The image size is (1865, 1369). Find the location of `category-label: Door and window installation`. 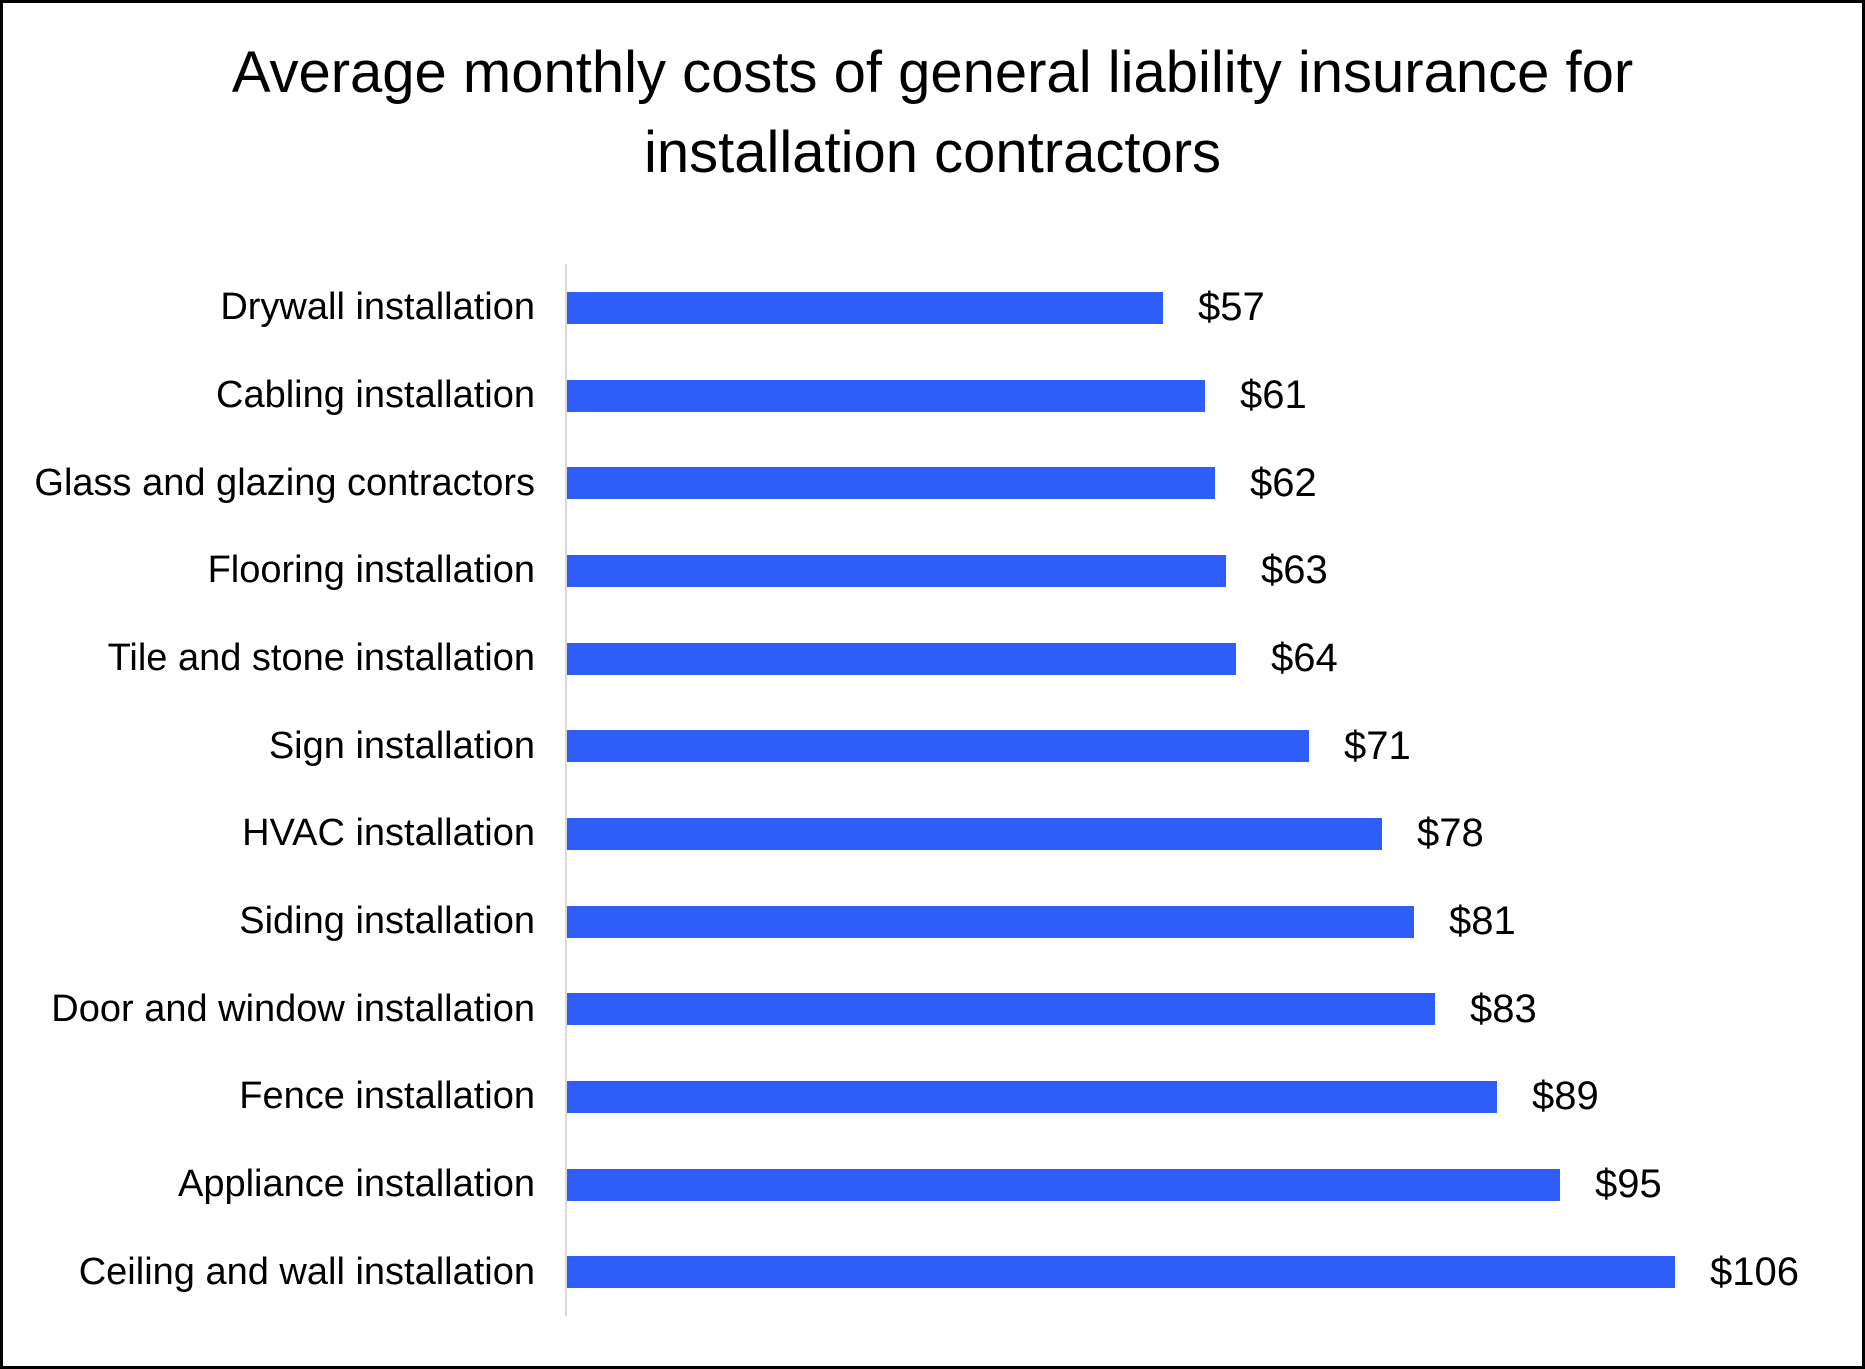

category-label: Door and window installation is located at coordinates (293, 1008).